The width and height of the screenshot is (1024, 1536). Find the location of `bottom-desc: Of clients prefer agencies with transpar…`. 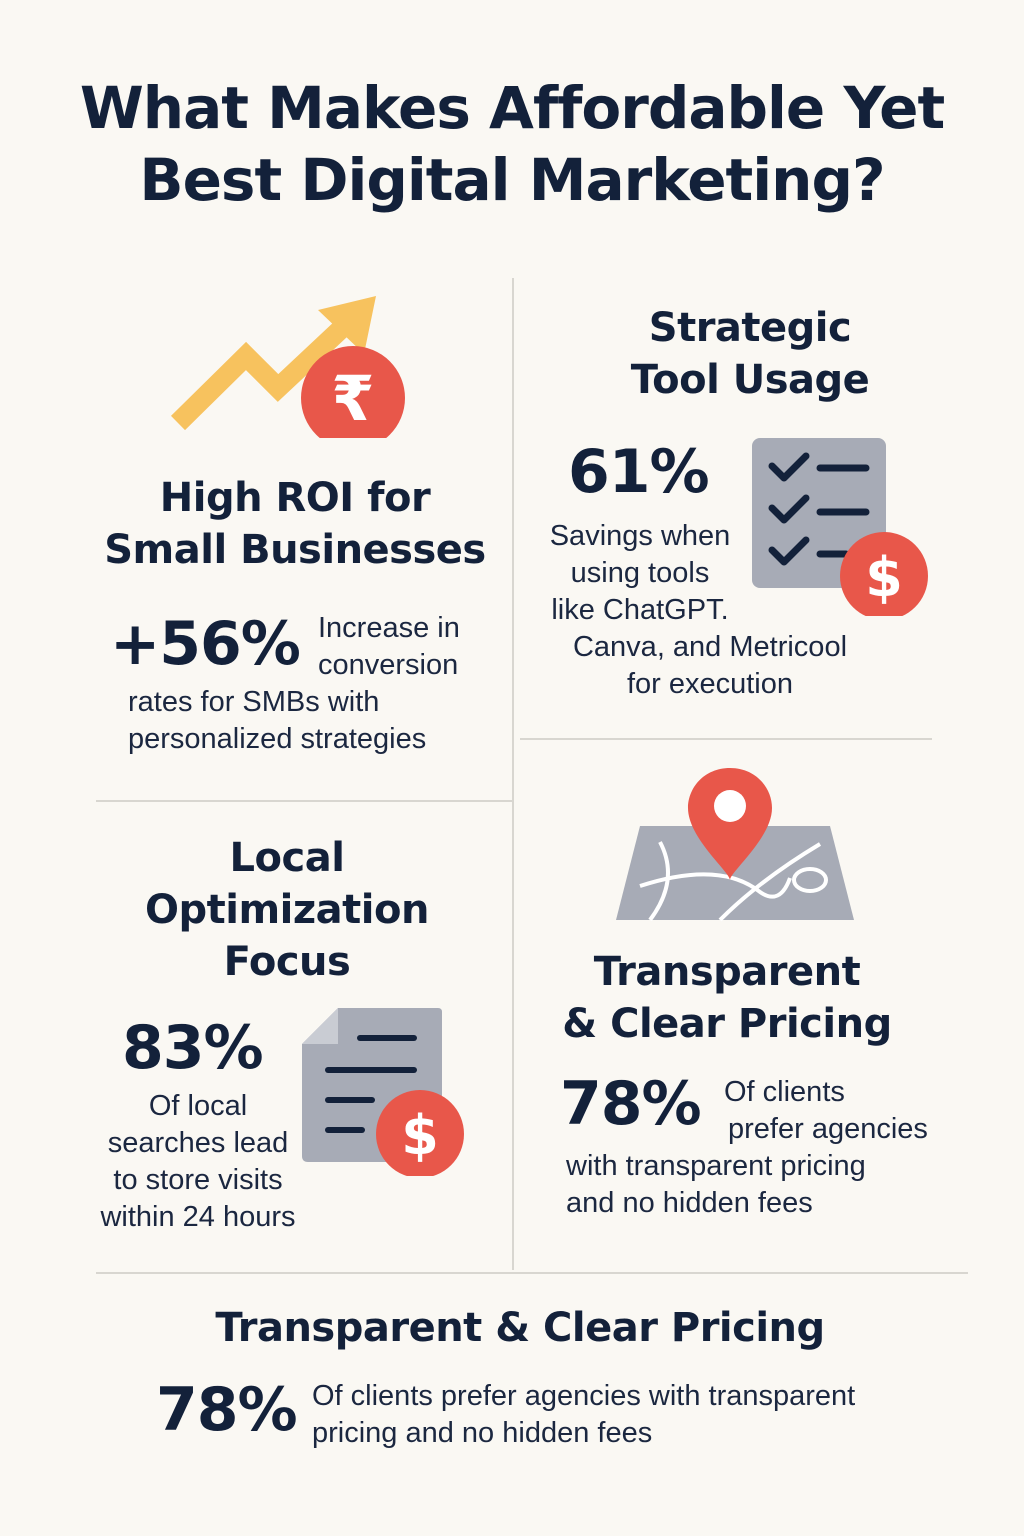

bottom-desc: Of clients prefer agencies with transpar… is located at coordinates (584, 1414).